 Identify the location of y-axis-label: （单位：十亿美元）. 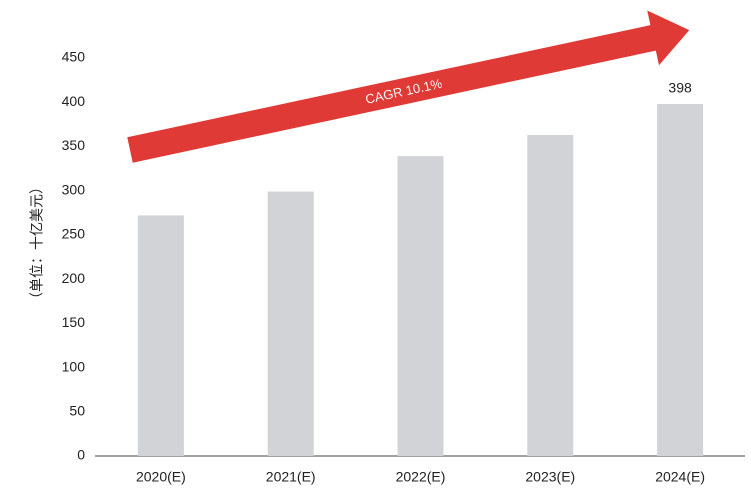
(37, 243).